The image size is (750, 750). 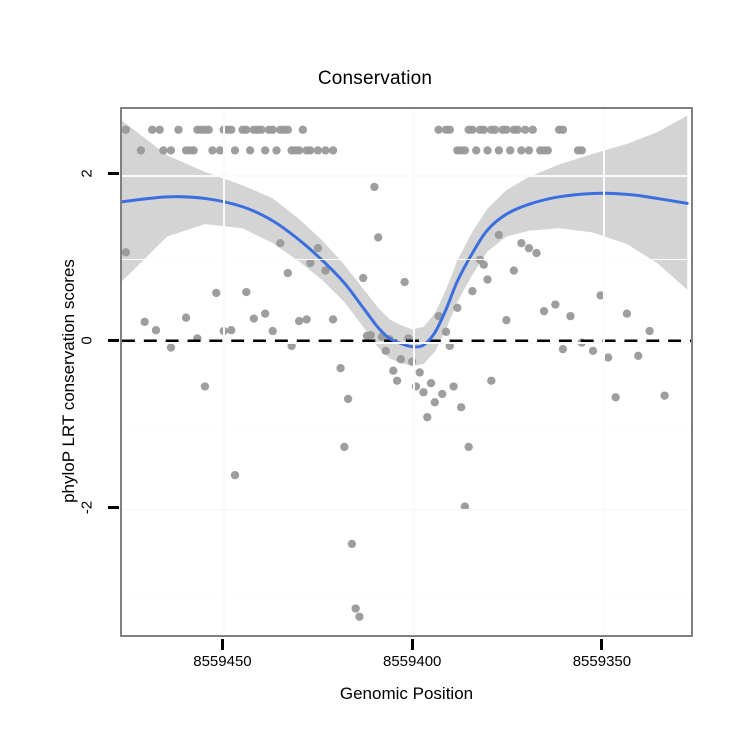 What do you see at coordinates (602, 661) in the screenshot?
I see `x-tick-label-2: 8559350` at bounding box center [602, 661].